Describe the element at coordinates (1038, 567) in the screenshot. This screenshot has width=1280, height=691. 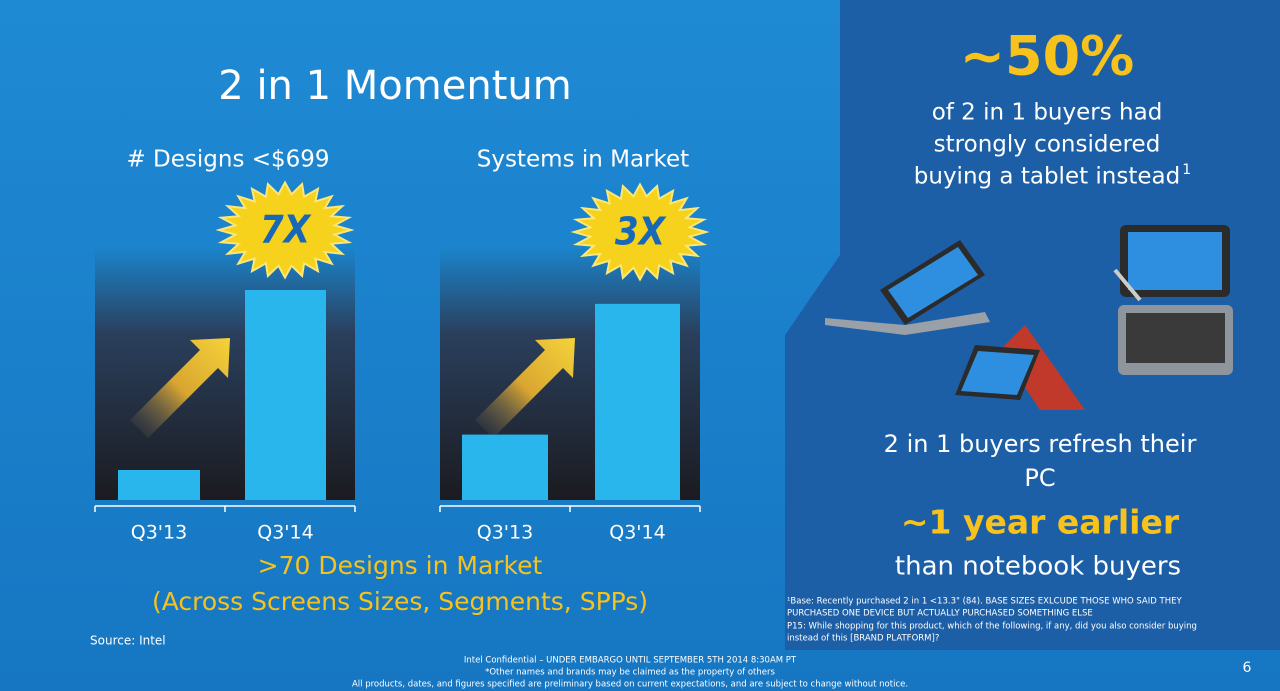
I see `compare-text: than notebook buyers` at that location.